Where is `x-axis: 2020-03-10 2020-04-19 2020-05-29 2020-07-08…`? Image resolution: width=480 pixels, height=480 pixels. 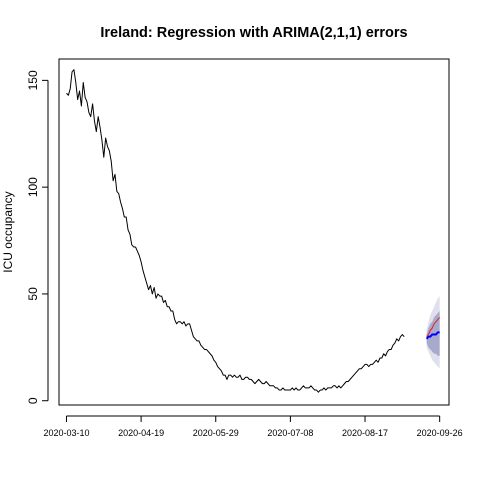 x-axis: 2020-03-10 2020-04-19 2020-05-29 2020-07-08… is located at coordinates (253, 426).